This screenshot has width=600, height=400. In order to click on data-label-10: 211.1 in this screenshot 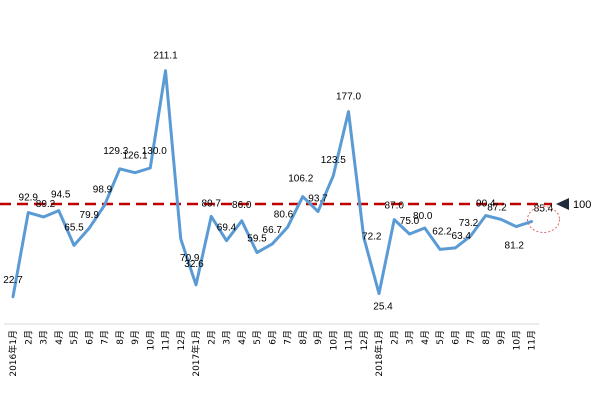, I will do `click(165, 56)`.